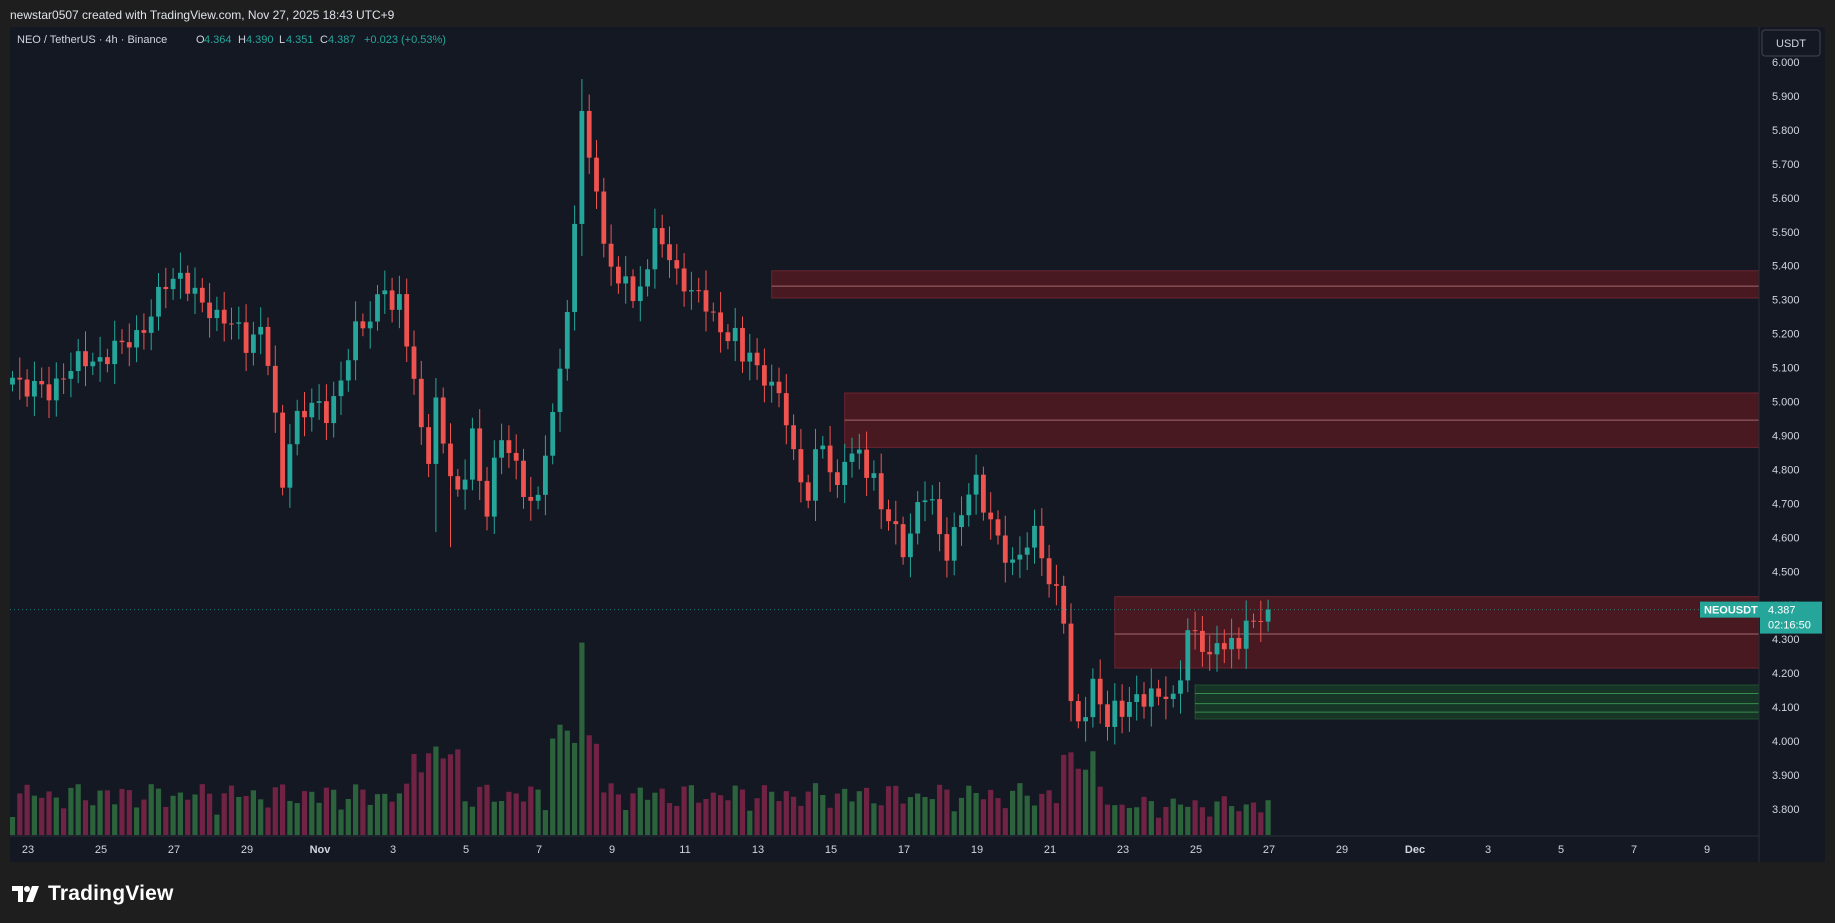  What do you see at coordinates (1791, 44) in the screenshot?
I see `currency-label: USDT` at bounding box center [1791, 44].